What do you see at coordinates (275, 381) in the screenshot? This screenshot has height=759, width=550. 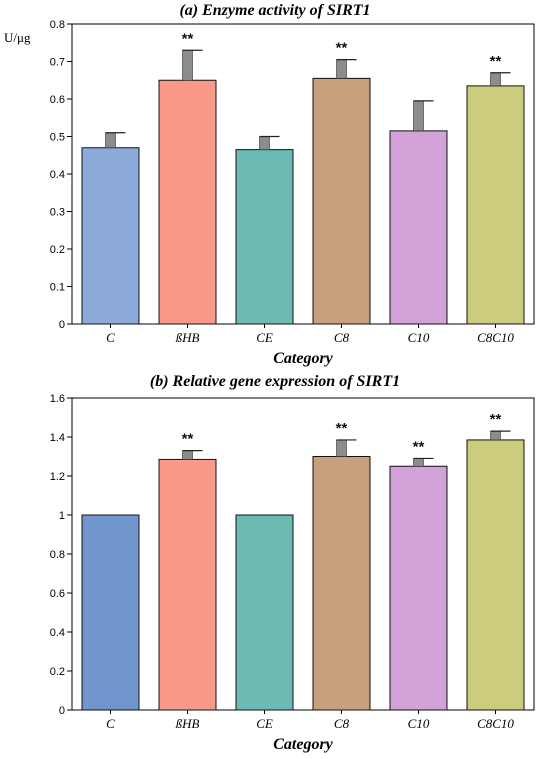 I see `chart-title: (b) Relative gene expression of SIRT1` at bounding box center [275, 381].